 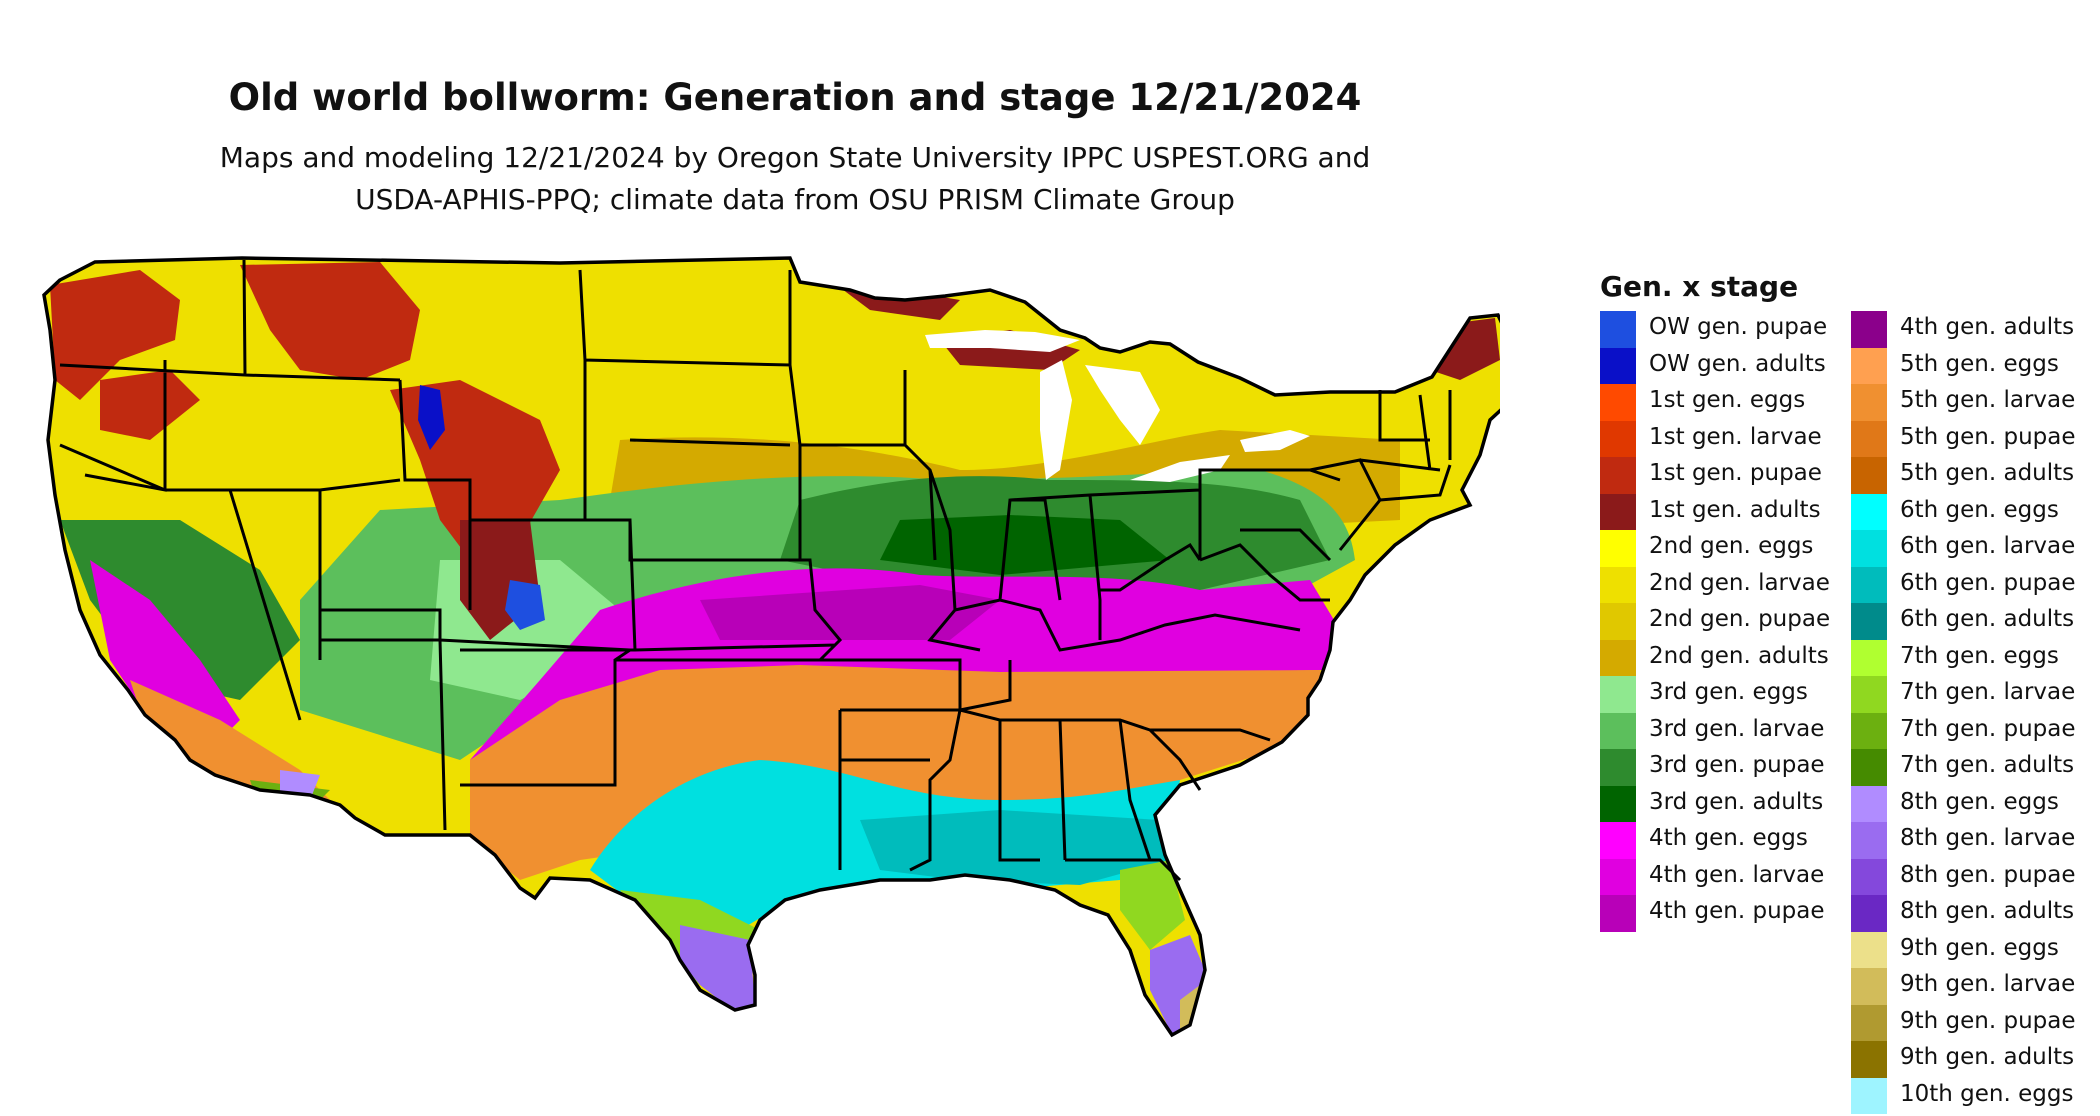 I want to click on legend-label: 2nd gen. pupae, so click(x=1740, y=619).